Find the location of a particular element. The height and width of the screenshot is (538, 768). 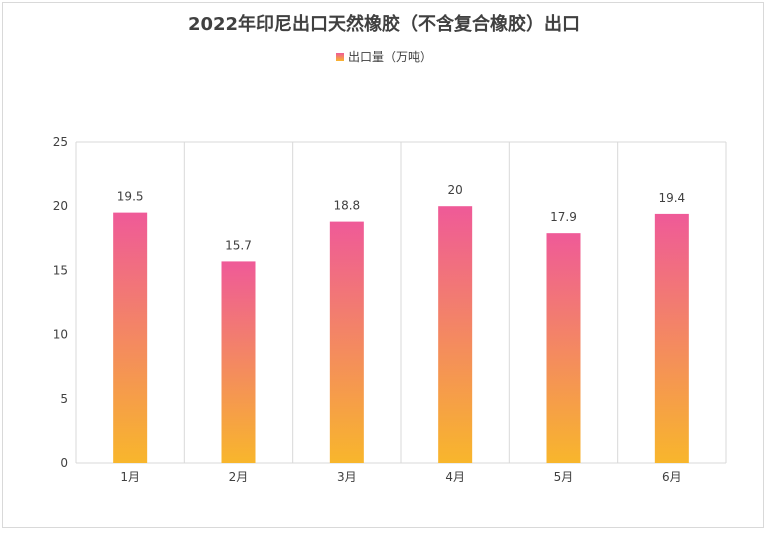

y-tick-label: 10 is located at coordinates (60, 335).